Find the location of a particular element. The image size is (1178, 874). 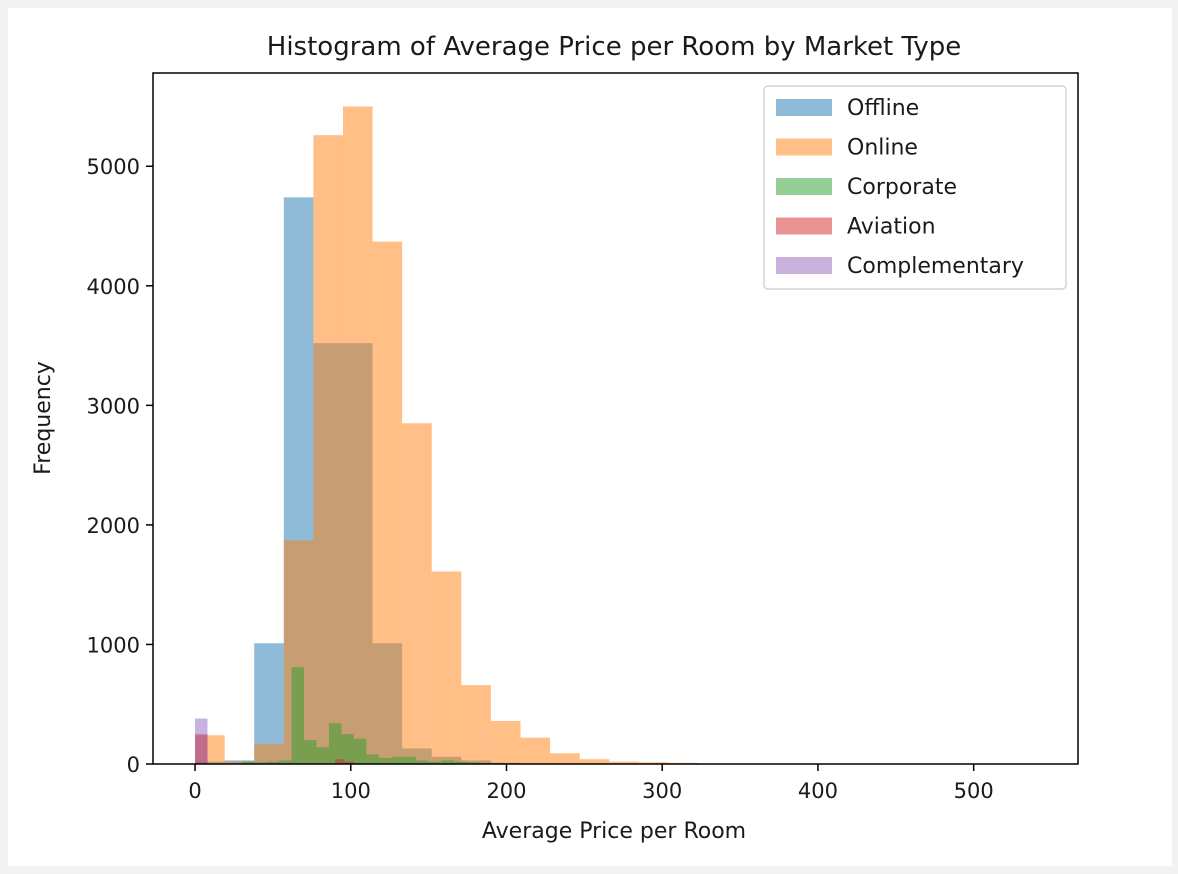

legend-swatch-online is located at coordinates (804, 147).